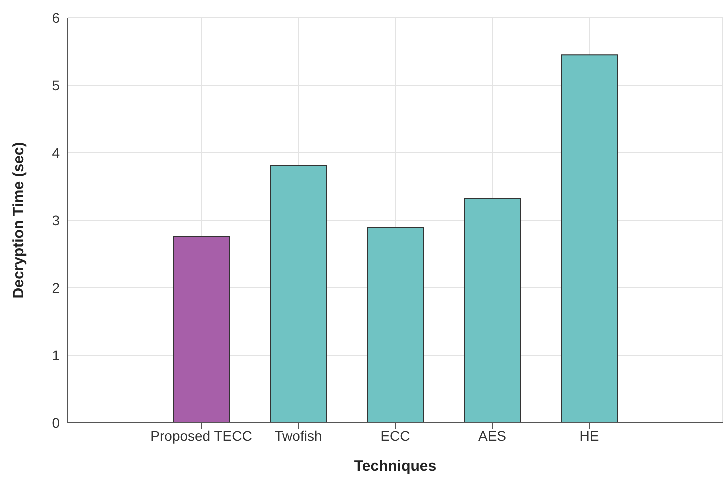 The image size is (723, 489). What do you see at coordinates (298, 436) in the screenshot?
I see `x-tick-label: Twofish` at bounding box center [298, 436].